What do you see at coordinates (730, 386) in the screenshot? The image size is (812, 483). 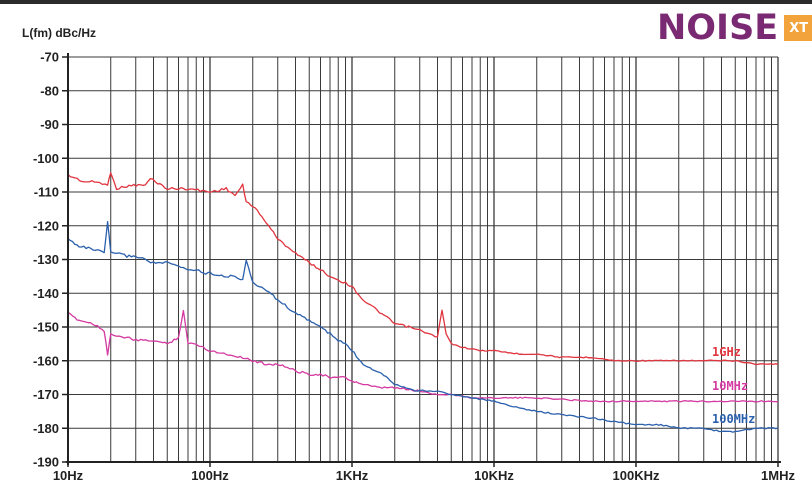 I see `series-label-10mhz: 10MHz` at bounding box center [730, 386].